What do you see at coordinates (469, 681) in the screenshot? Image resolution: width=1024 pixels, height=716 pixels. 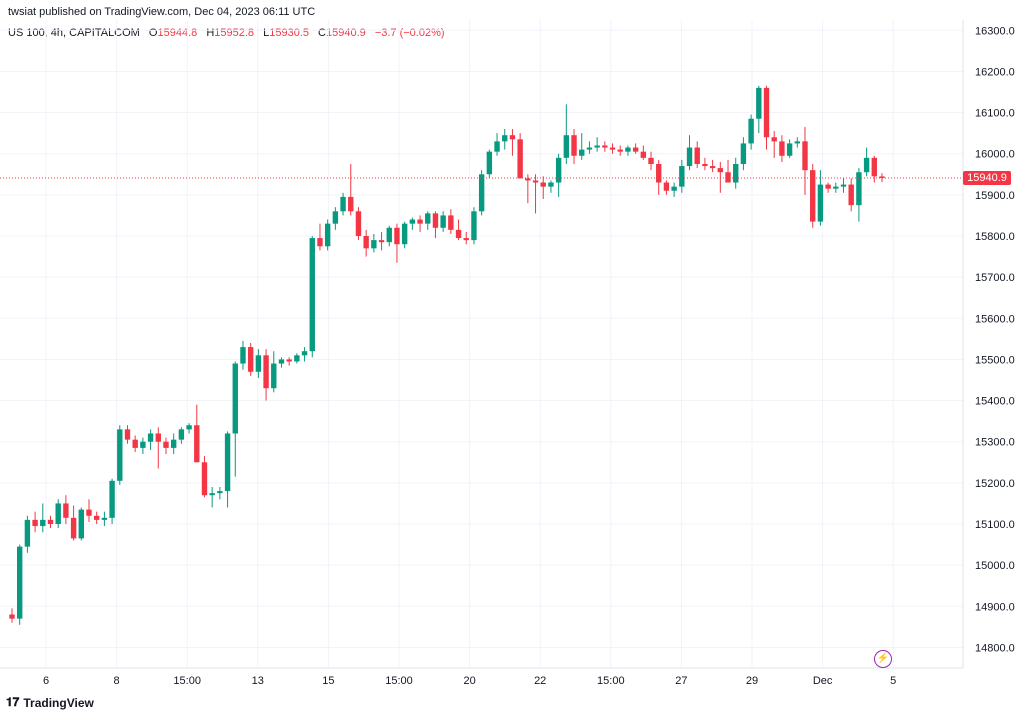 I see `time-axis: 6 8 15:00 13 15 15:00 20 22 15:00 27 29 Dec 5` at bounding box center [469, 681].